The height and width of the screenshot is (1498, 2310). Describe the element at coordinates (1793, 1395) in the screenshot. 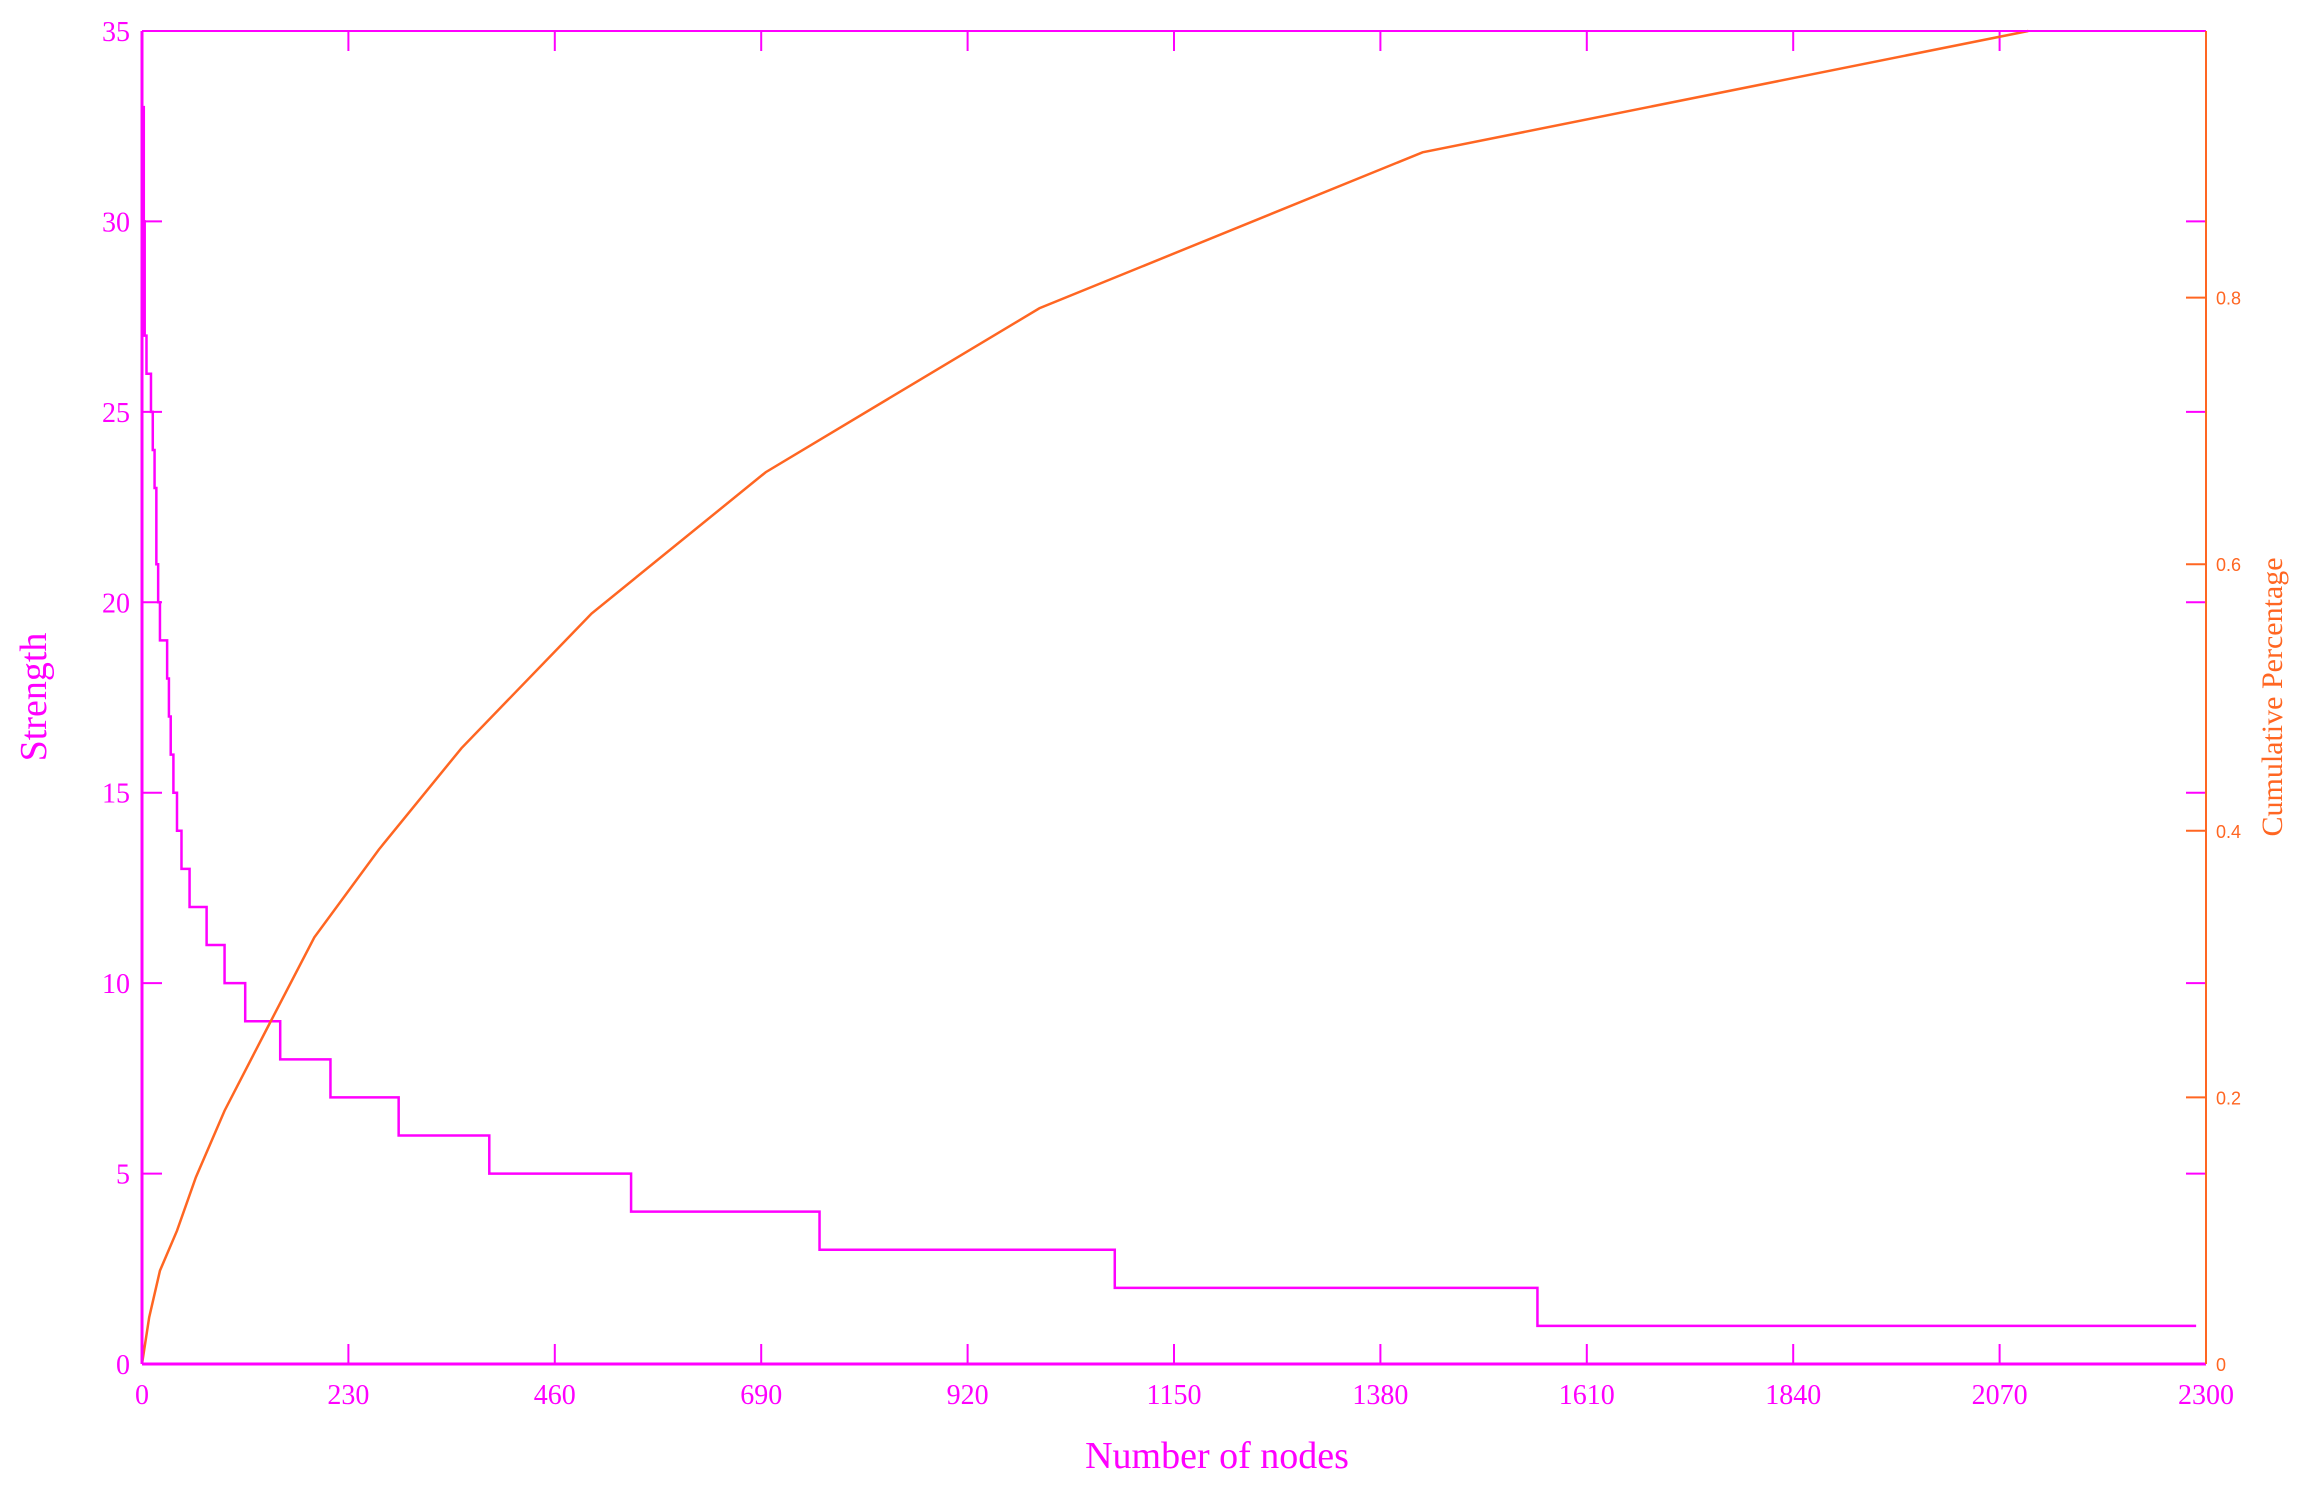

I see `x-tick-label: 1840` at that location.